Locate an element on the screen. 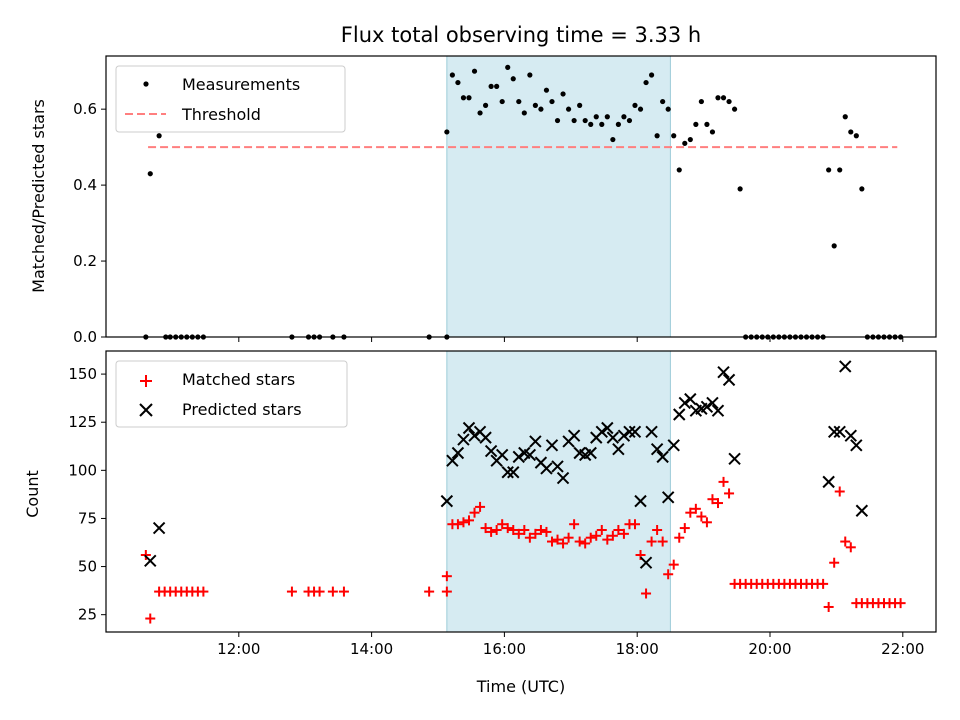 The width and height of the screenshot is (960, 720). top-x-ticks is located at coordinates (571, 339).